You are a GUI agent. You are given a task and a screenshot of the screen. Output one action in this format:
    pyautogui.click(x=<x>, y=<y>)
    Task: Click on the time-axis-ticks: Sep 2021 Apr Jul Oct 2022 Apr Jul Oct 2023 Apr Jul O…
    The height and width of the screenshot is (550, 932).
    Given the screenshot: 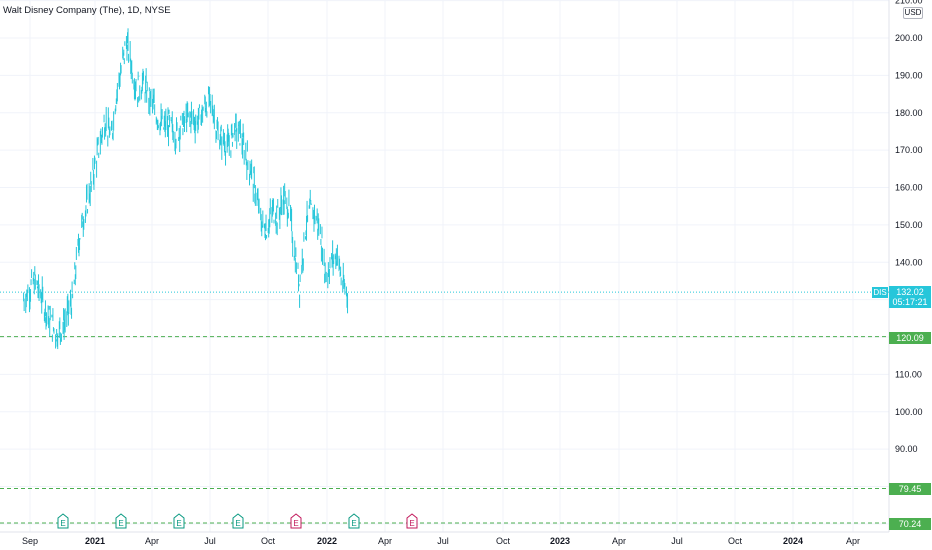 What is the action you would take?
    pyautogui.click(x=441, y=541)
    